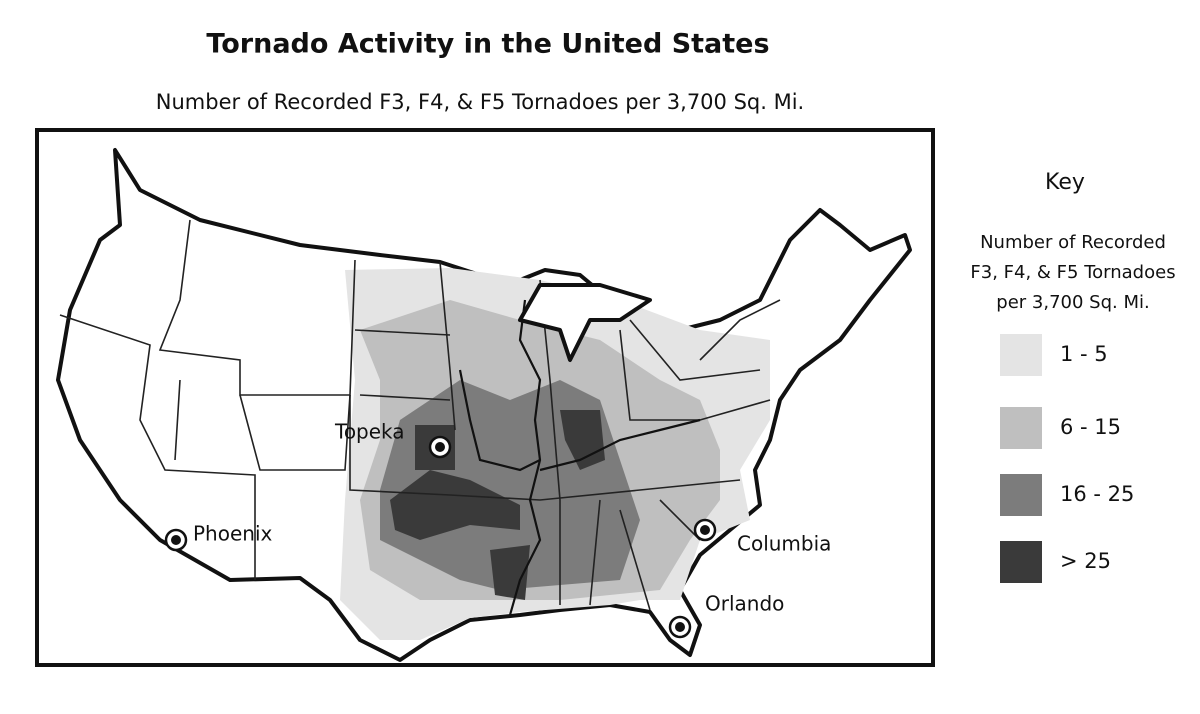 This screenshot has width=1200, height=714. I want to click on ohio-river, so click(620, 445).